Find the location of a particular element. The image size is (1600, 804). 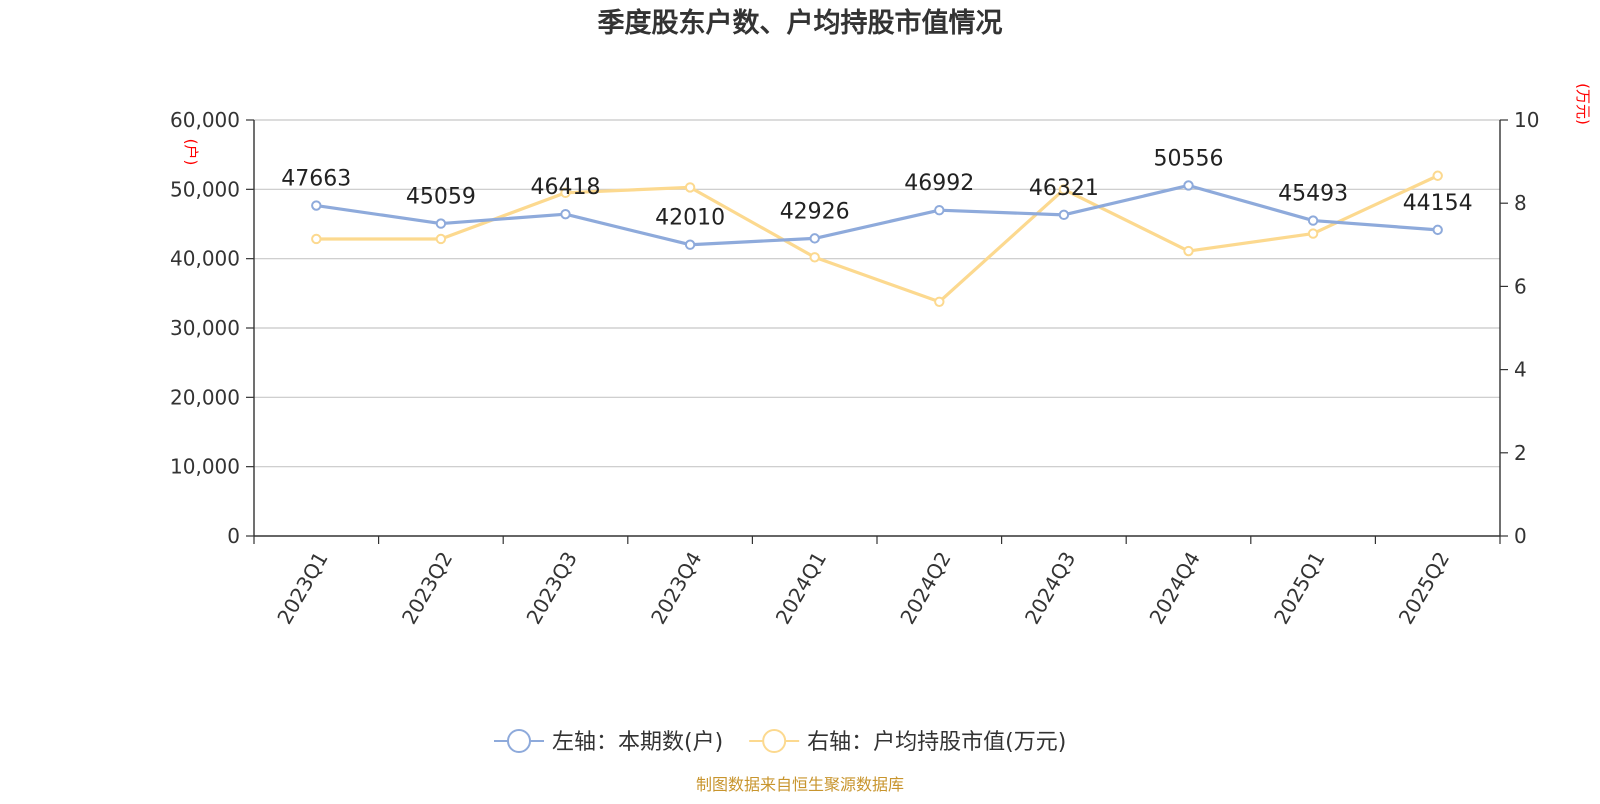

right-tick-label: 6 is located at coordinates (1520, 286).